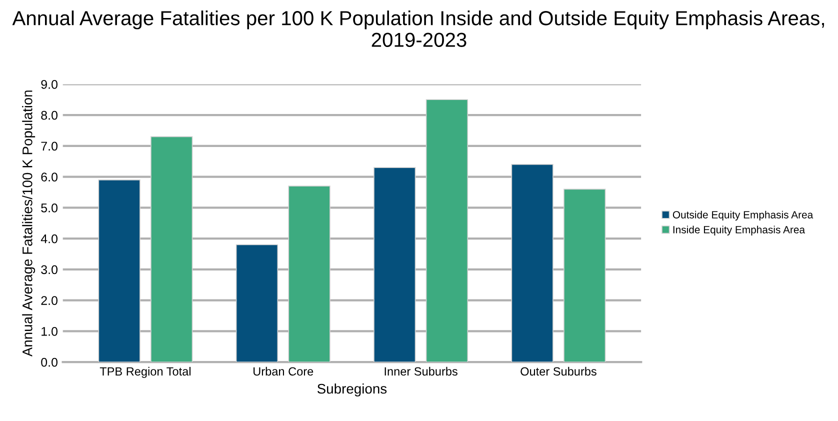  I want to click on y-tick-label: 0.0, so click(49, 362).